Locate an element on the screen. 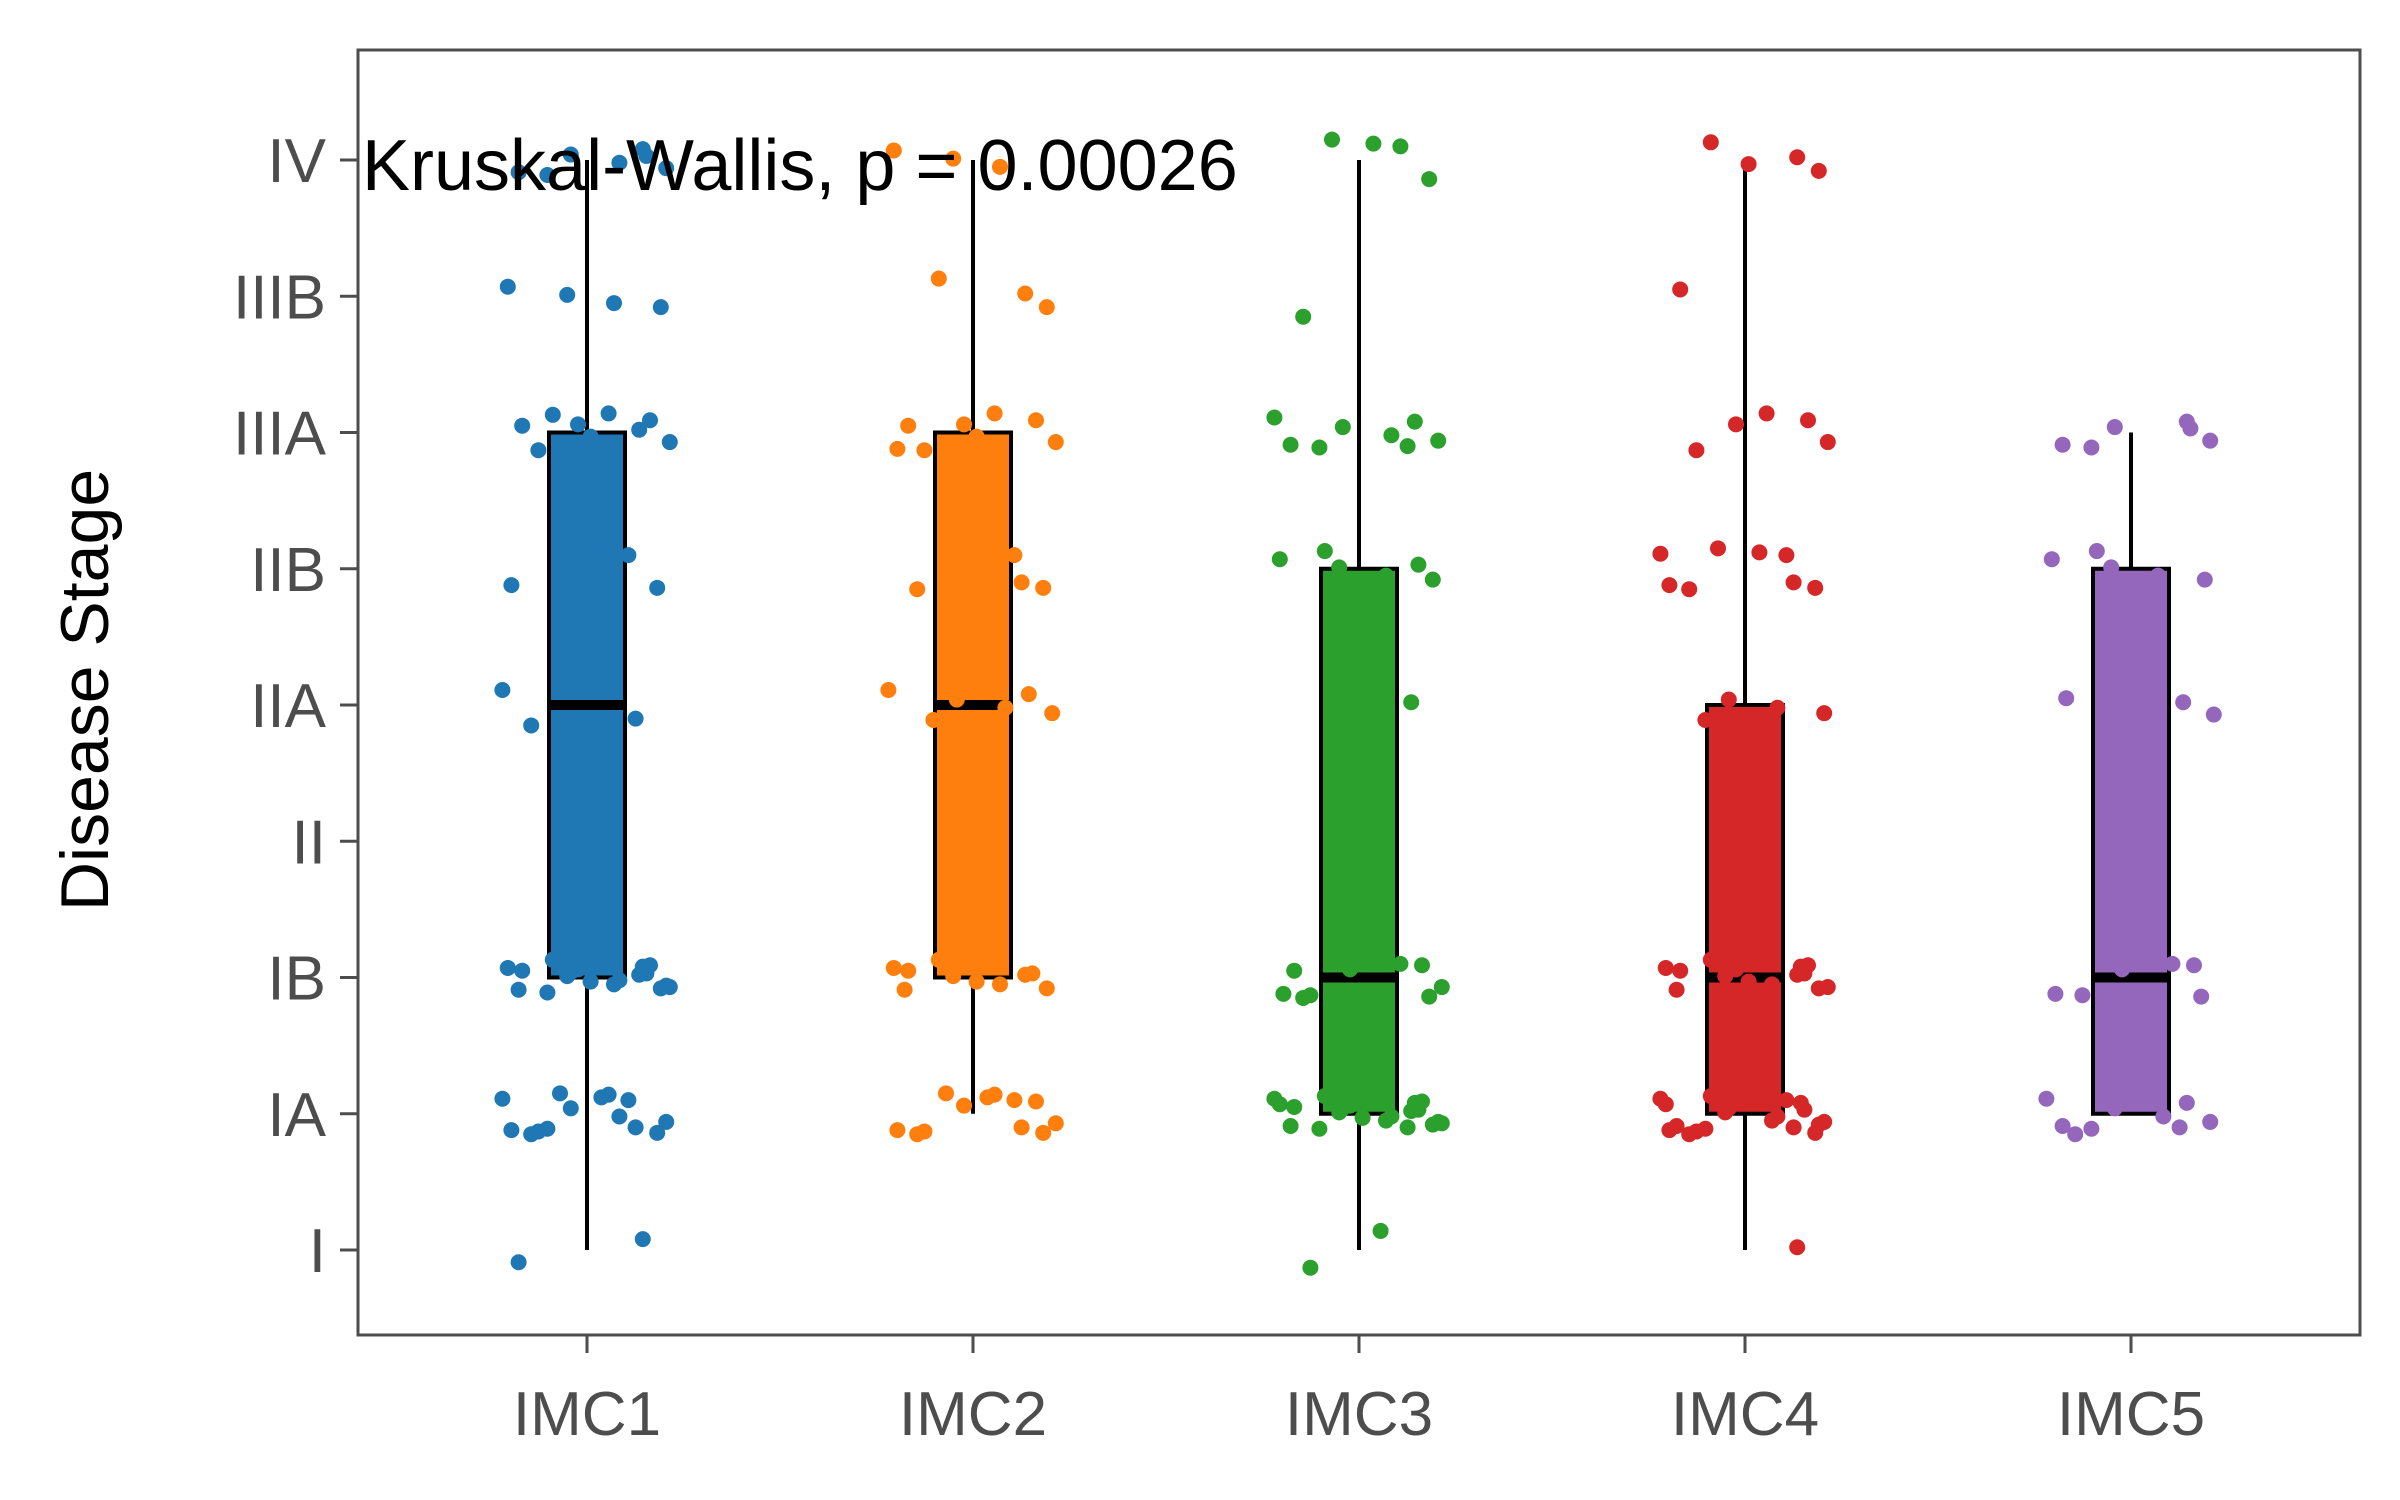 The image size is (2400, 1500). box-group-imc5 is located at coordinates (2130, 778).